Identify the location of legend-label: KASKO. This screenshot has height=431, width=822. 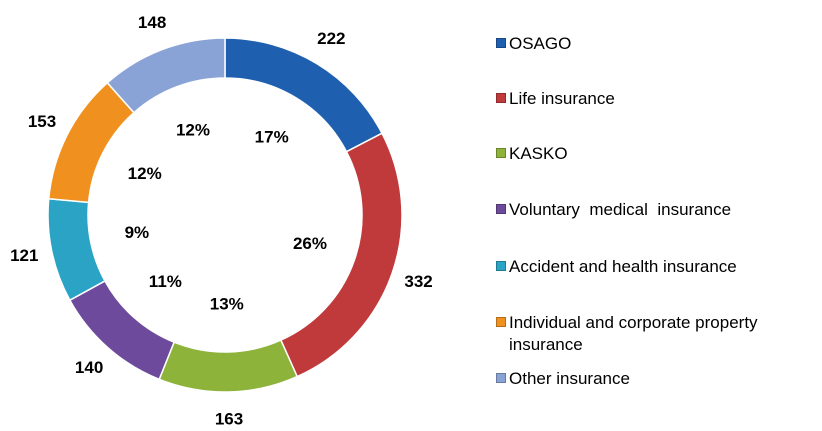
(538, 153).